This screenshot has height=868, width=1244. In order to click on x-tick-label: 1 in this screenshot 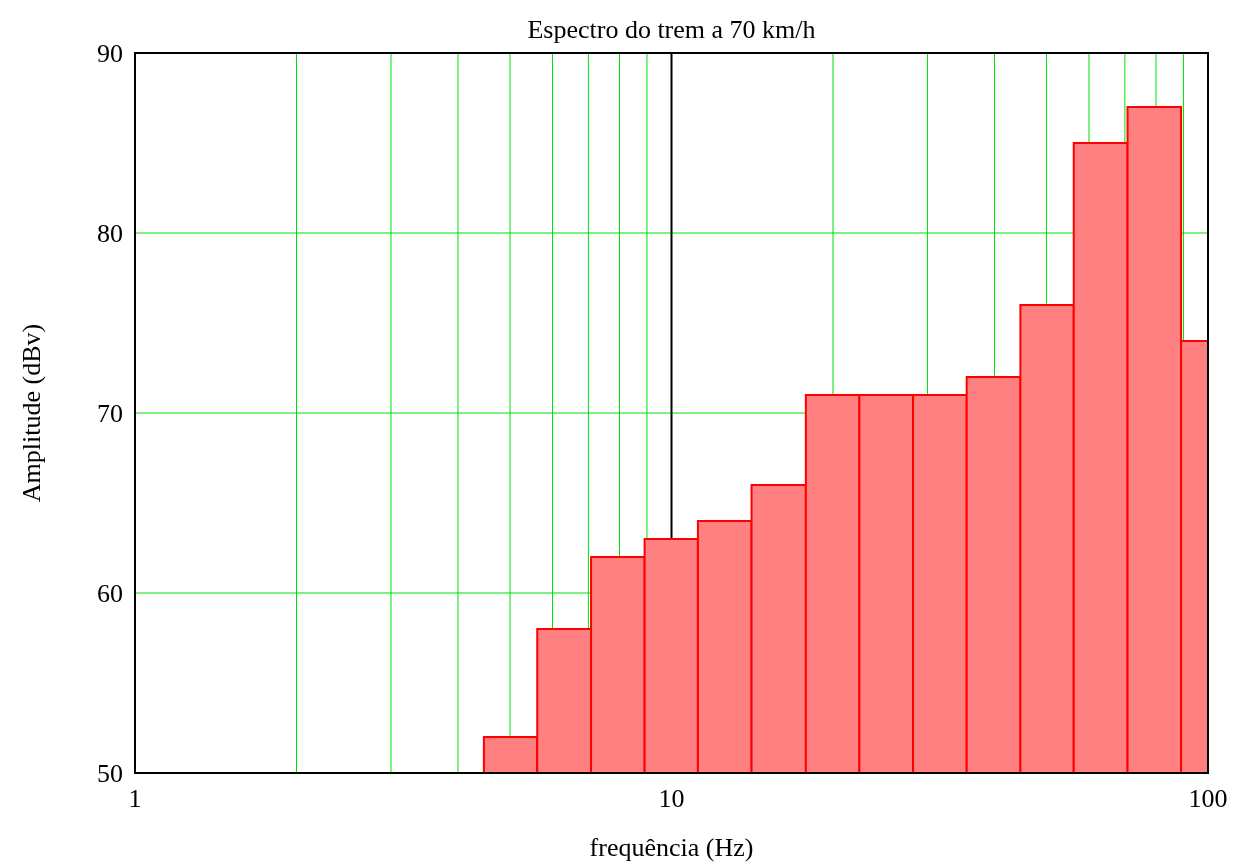, I will do `click(135, 798)`.